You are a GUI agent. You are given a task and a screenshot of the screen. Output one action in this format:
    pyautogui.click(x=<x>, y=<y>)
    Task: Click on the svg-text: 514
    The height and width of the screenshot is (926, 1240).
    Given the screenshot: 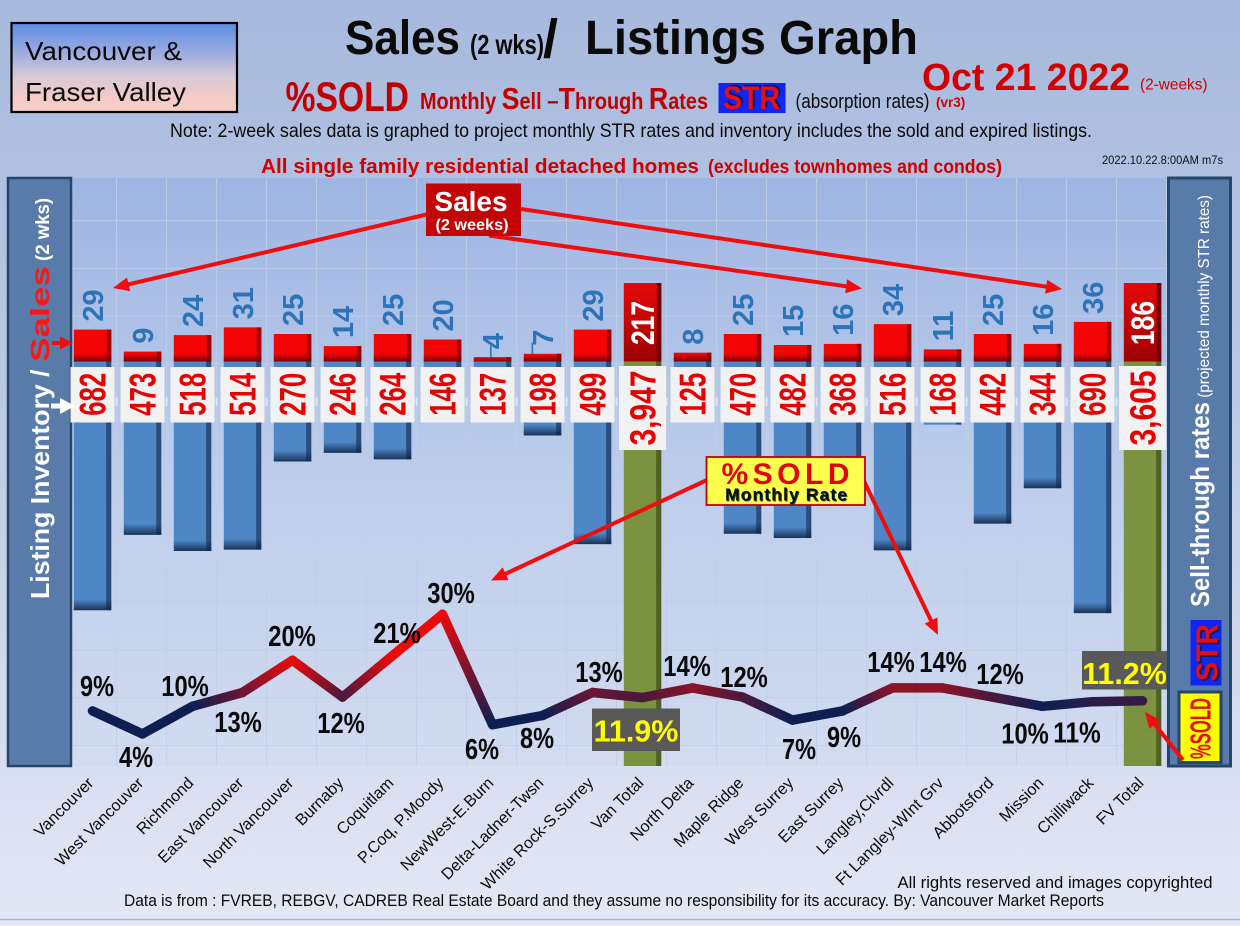 What is the action you would take?
    pyautogui.click(x=243, y=394)
    